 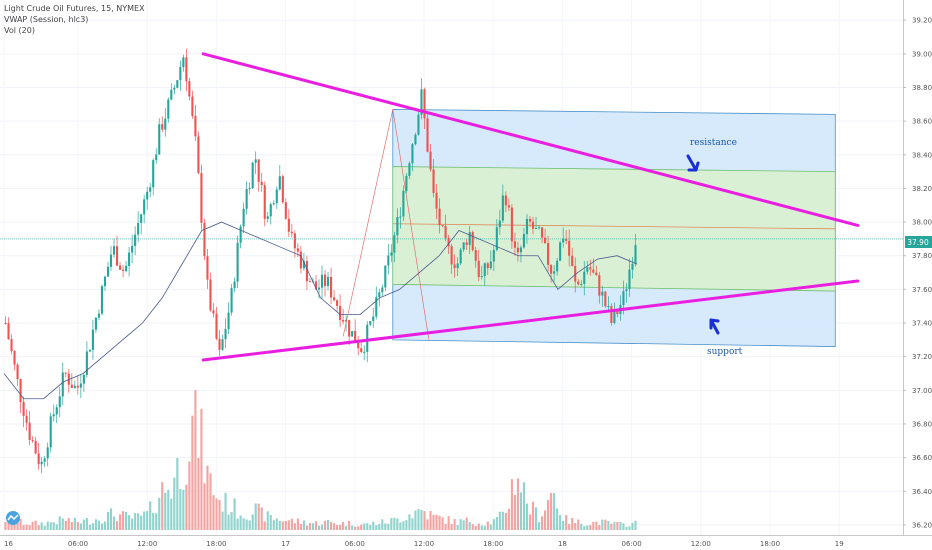 I want to click on time-tick-label: 06:00, so click(x=78, y=544).